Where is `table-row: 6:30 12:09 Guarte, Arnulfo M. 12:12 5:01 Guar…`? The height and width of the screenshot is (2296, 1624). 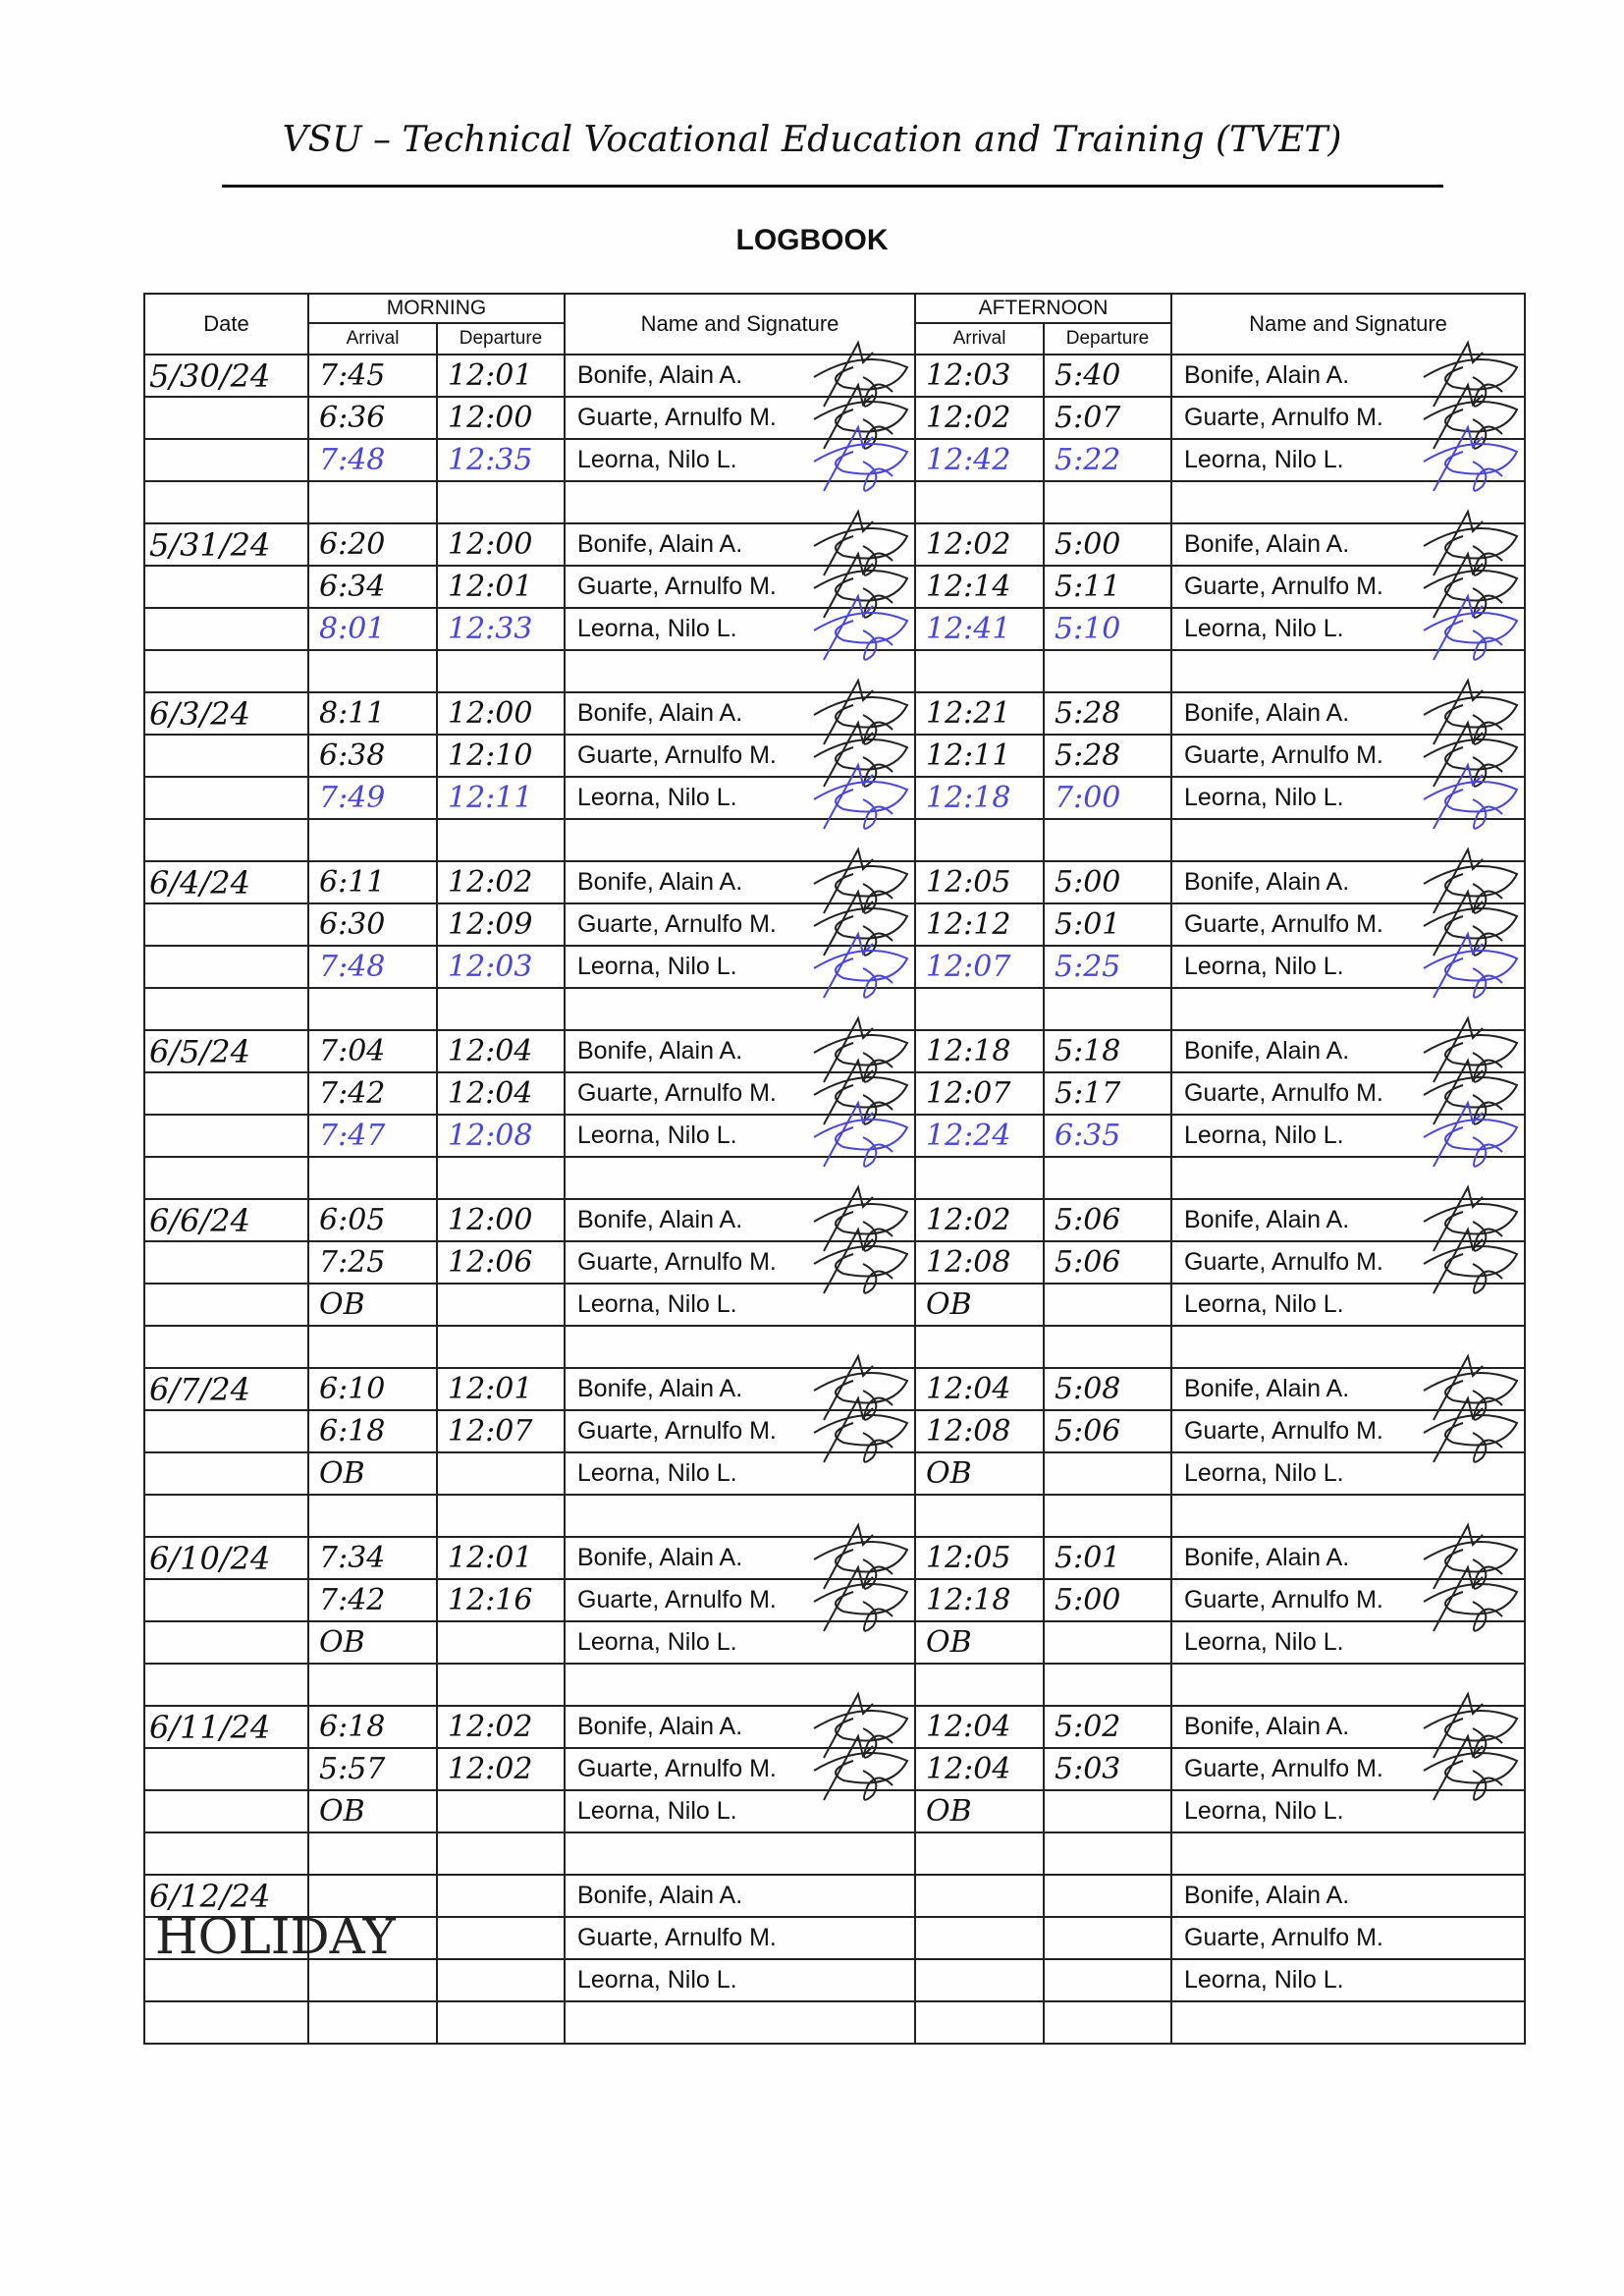 table-row: 6:30 12:09 Guarte, Arnulfo M. 12:12 5:01 Guar… is located at coordinates (834, 923).